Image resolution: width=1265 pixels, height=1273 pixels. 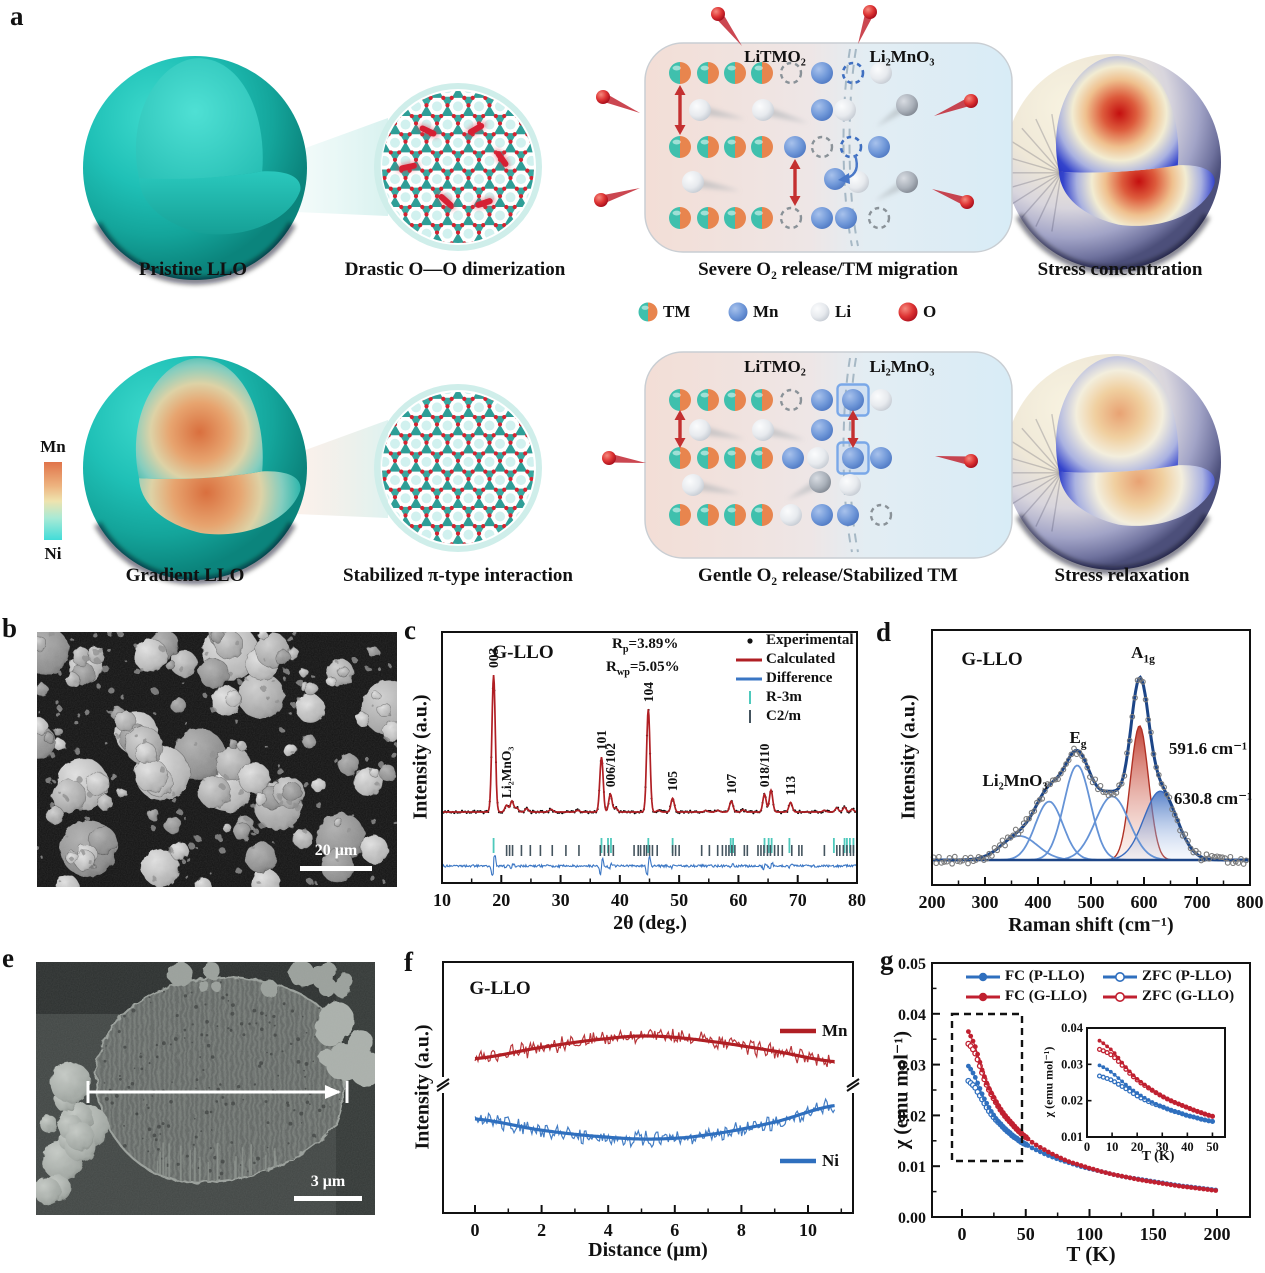 What do you see at coordinates (799, 678) in the screenshot?
I see `xrd-legend-difference: Difference` at bounding box center [799, 678].